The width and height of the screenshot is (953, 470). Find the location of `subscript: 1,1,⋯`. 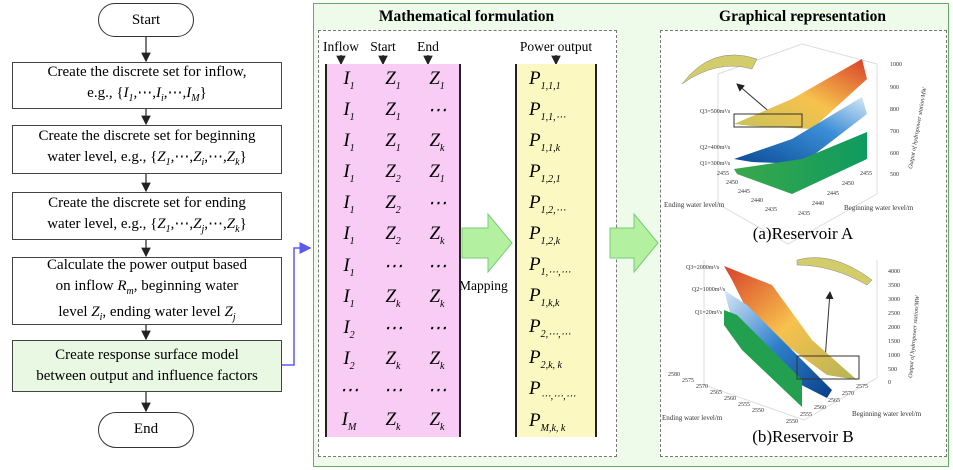

subscript: 1,1,⋯ is located at coordinates (553, 117).